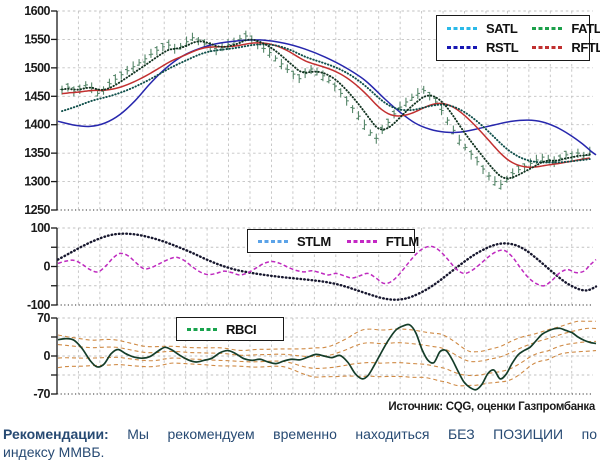 The image size is (600, 468). I want to click on oscillator-legend: STLM FTLM, so click(333, 241).